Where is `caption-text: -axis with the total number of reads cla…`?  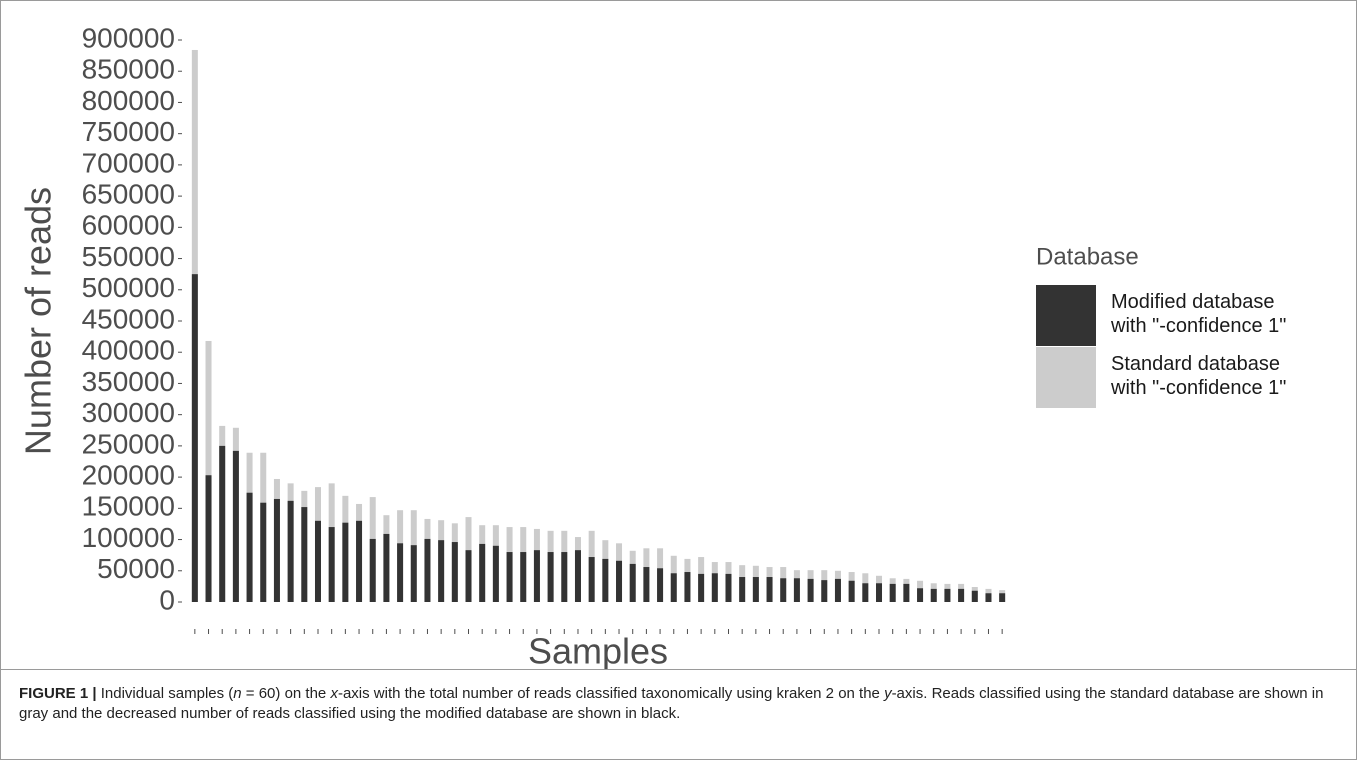 caption-text: -axis with the total number of reads cla… is located at coordinates (611, 693).